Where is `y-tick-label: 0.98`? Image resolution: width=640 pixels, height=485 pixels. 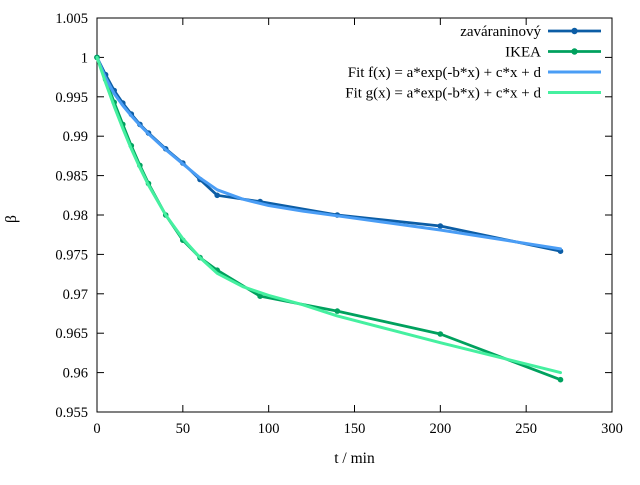
y-tick-label: 0.98 is located at coordinates (75, 216).